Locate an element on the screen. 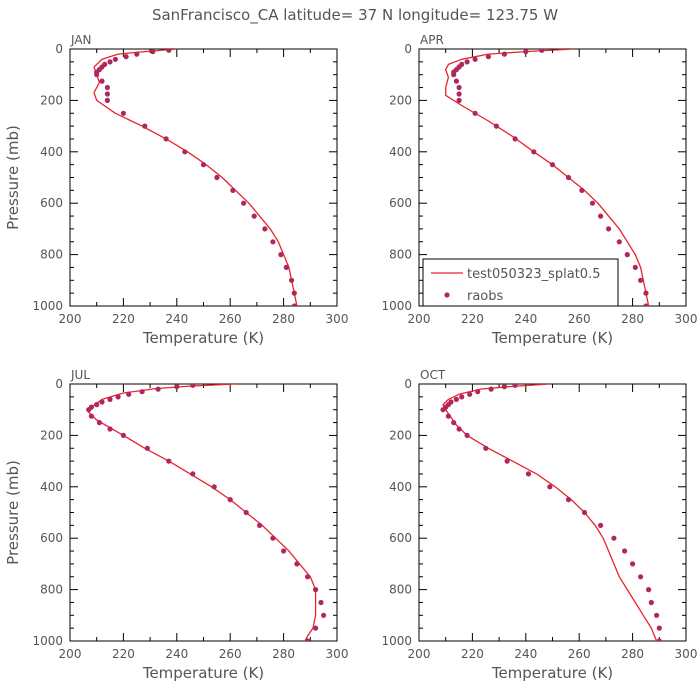 The height and width of the screenshot is (700, 700). x-tick-label: 280 is located at coordinates (632, 654).